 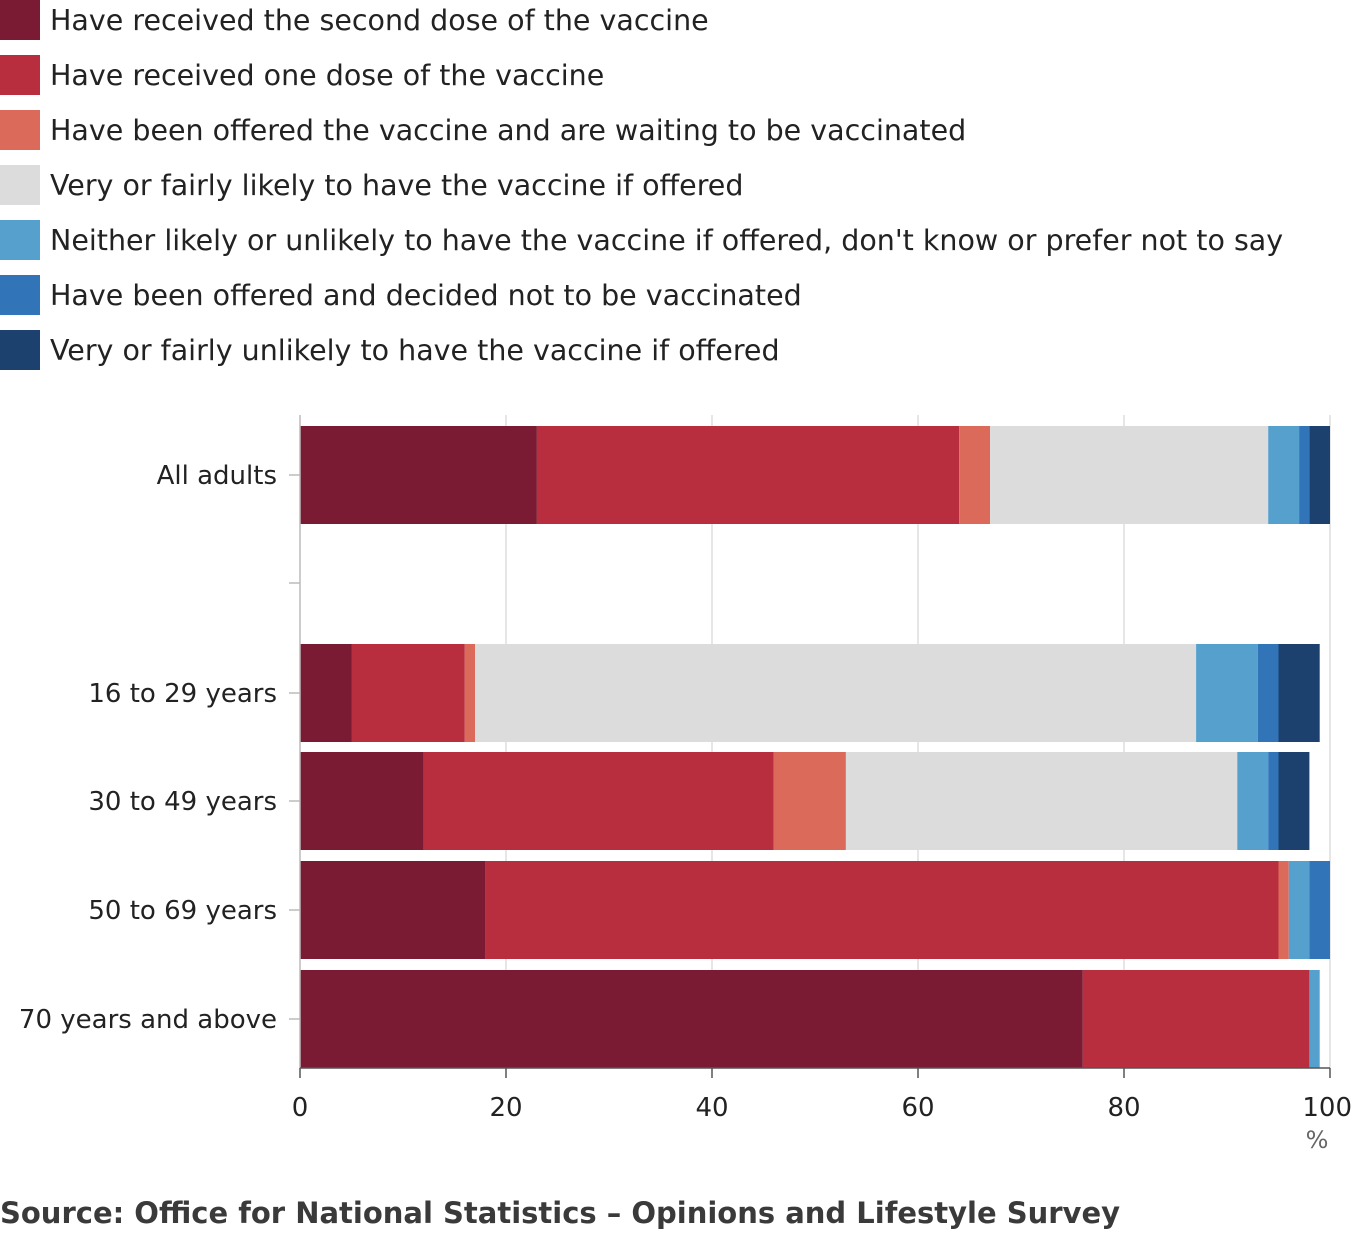 What do you see at coordinates (505, 1108) in the screenshot?
I see `x-tick-label: 20` at bounding box center [505, 1108].